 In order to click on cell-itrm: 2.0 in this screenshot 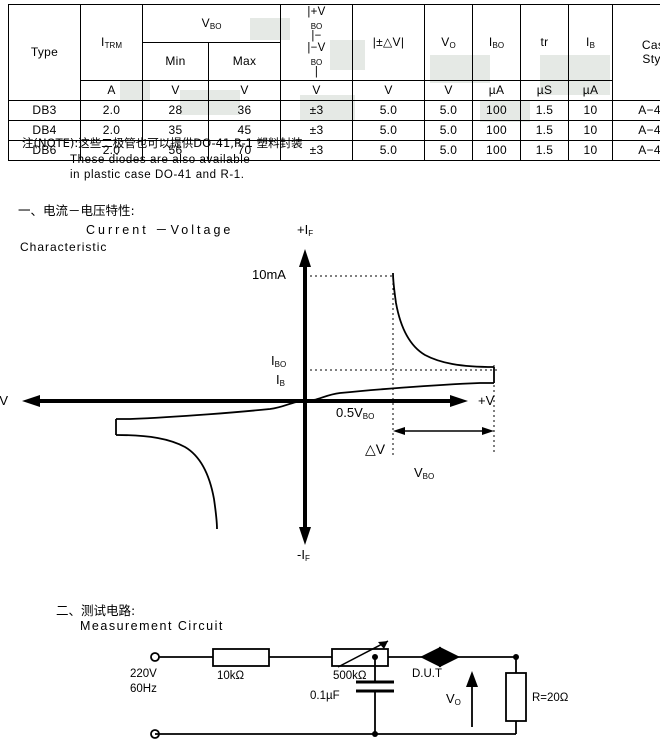, I will do `click(112, 111)`.